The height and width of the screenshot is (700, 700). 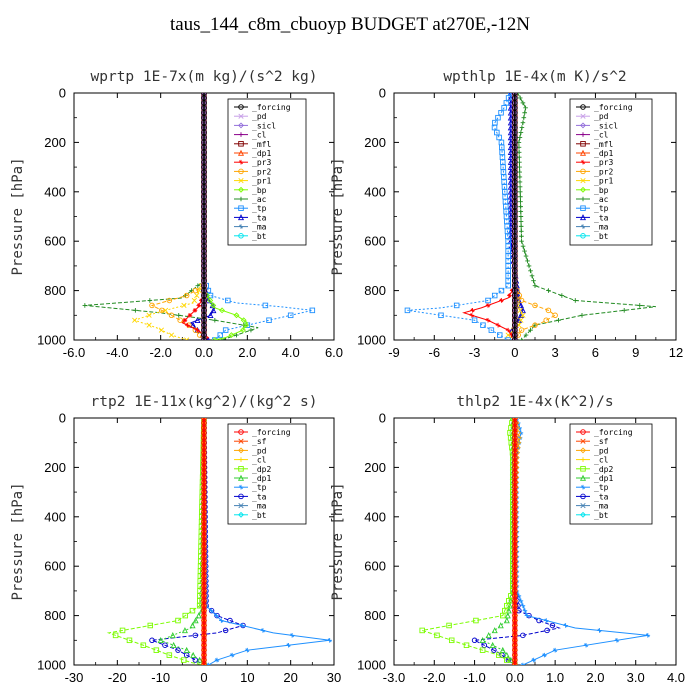 What do you see at coordinates (259, 116) in the screenshot?
I see `legend-label-pd: _pd` at bounding box center [259, 116].